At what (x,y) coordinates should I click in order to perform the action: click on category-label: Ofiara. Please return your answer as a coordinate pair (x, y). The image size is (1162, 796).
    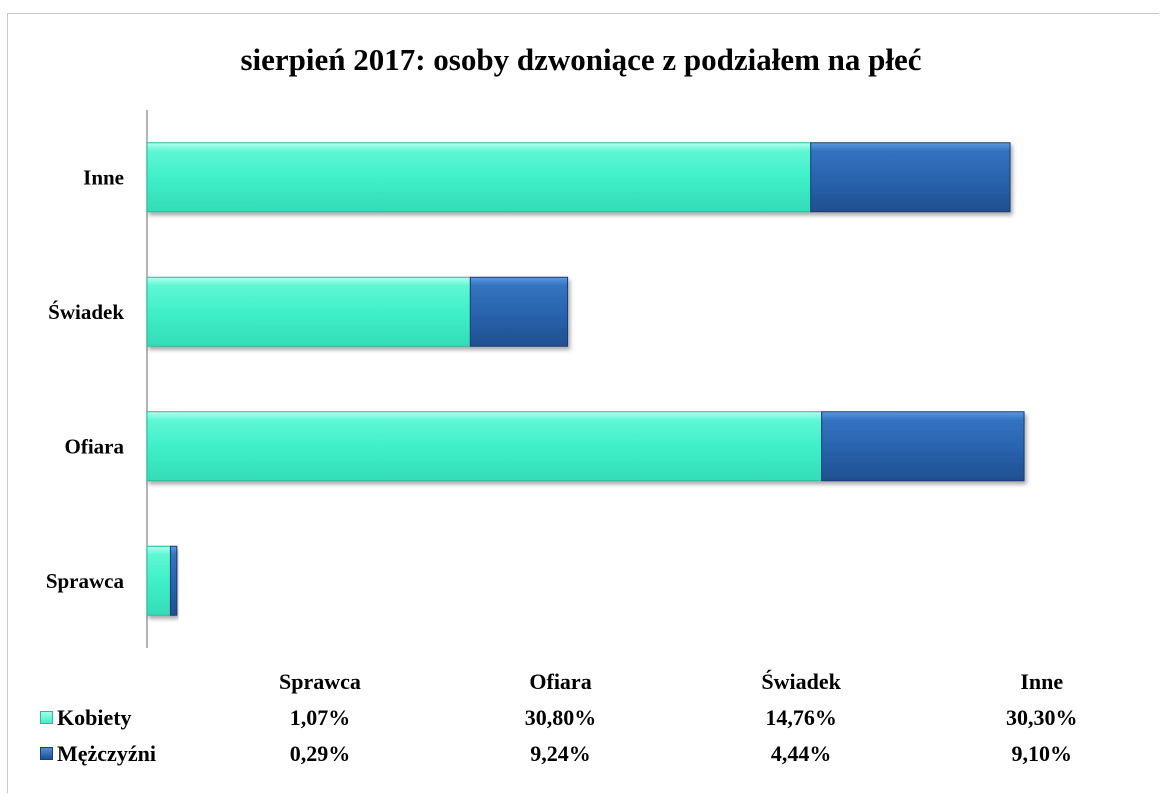
    Looking at the image, I should click on (95, 446).